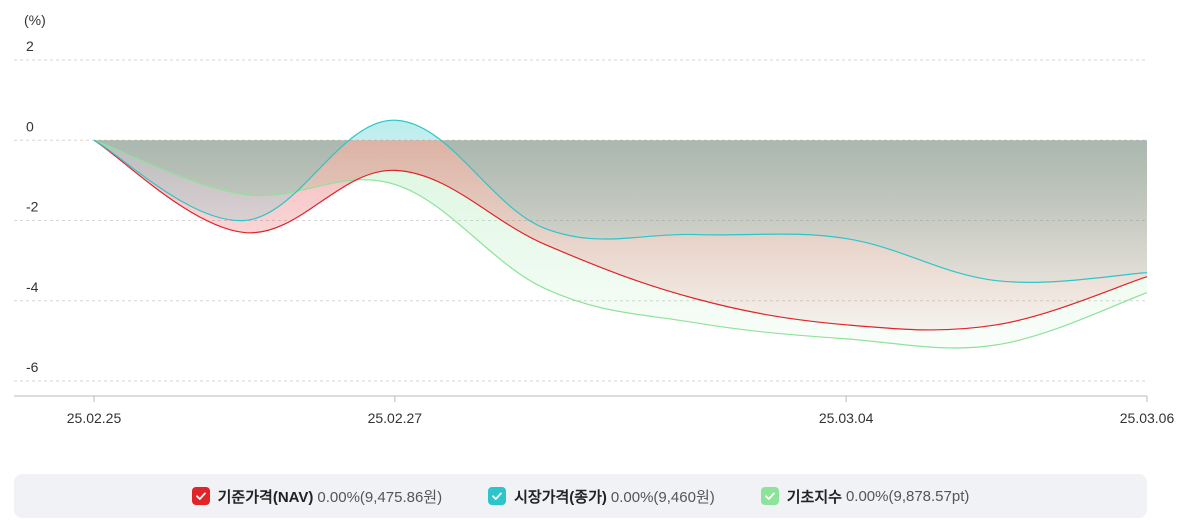 The height and width of the screenshot is (523, 1183). I want to click on y-tick-label: 2, so click(30, 46).